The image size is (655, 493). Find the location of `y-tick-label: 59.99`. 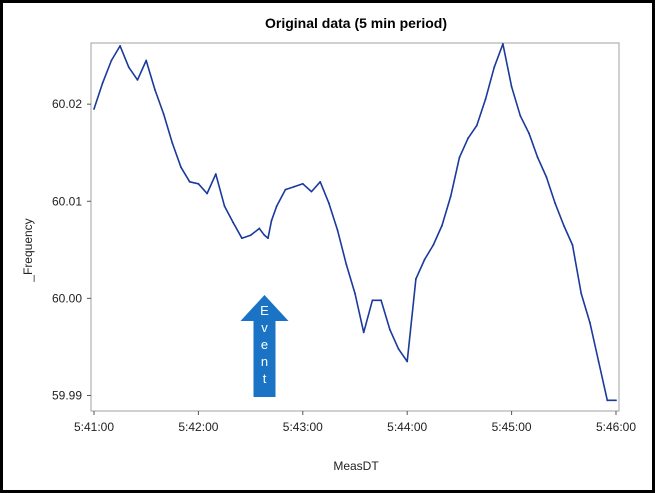

y-tick-label: 59.99 is located at coordinates (67, 395).